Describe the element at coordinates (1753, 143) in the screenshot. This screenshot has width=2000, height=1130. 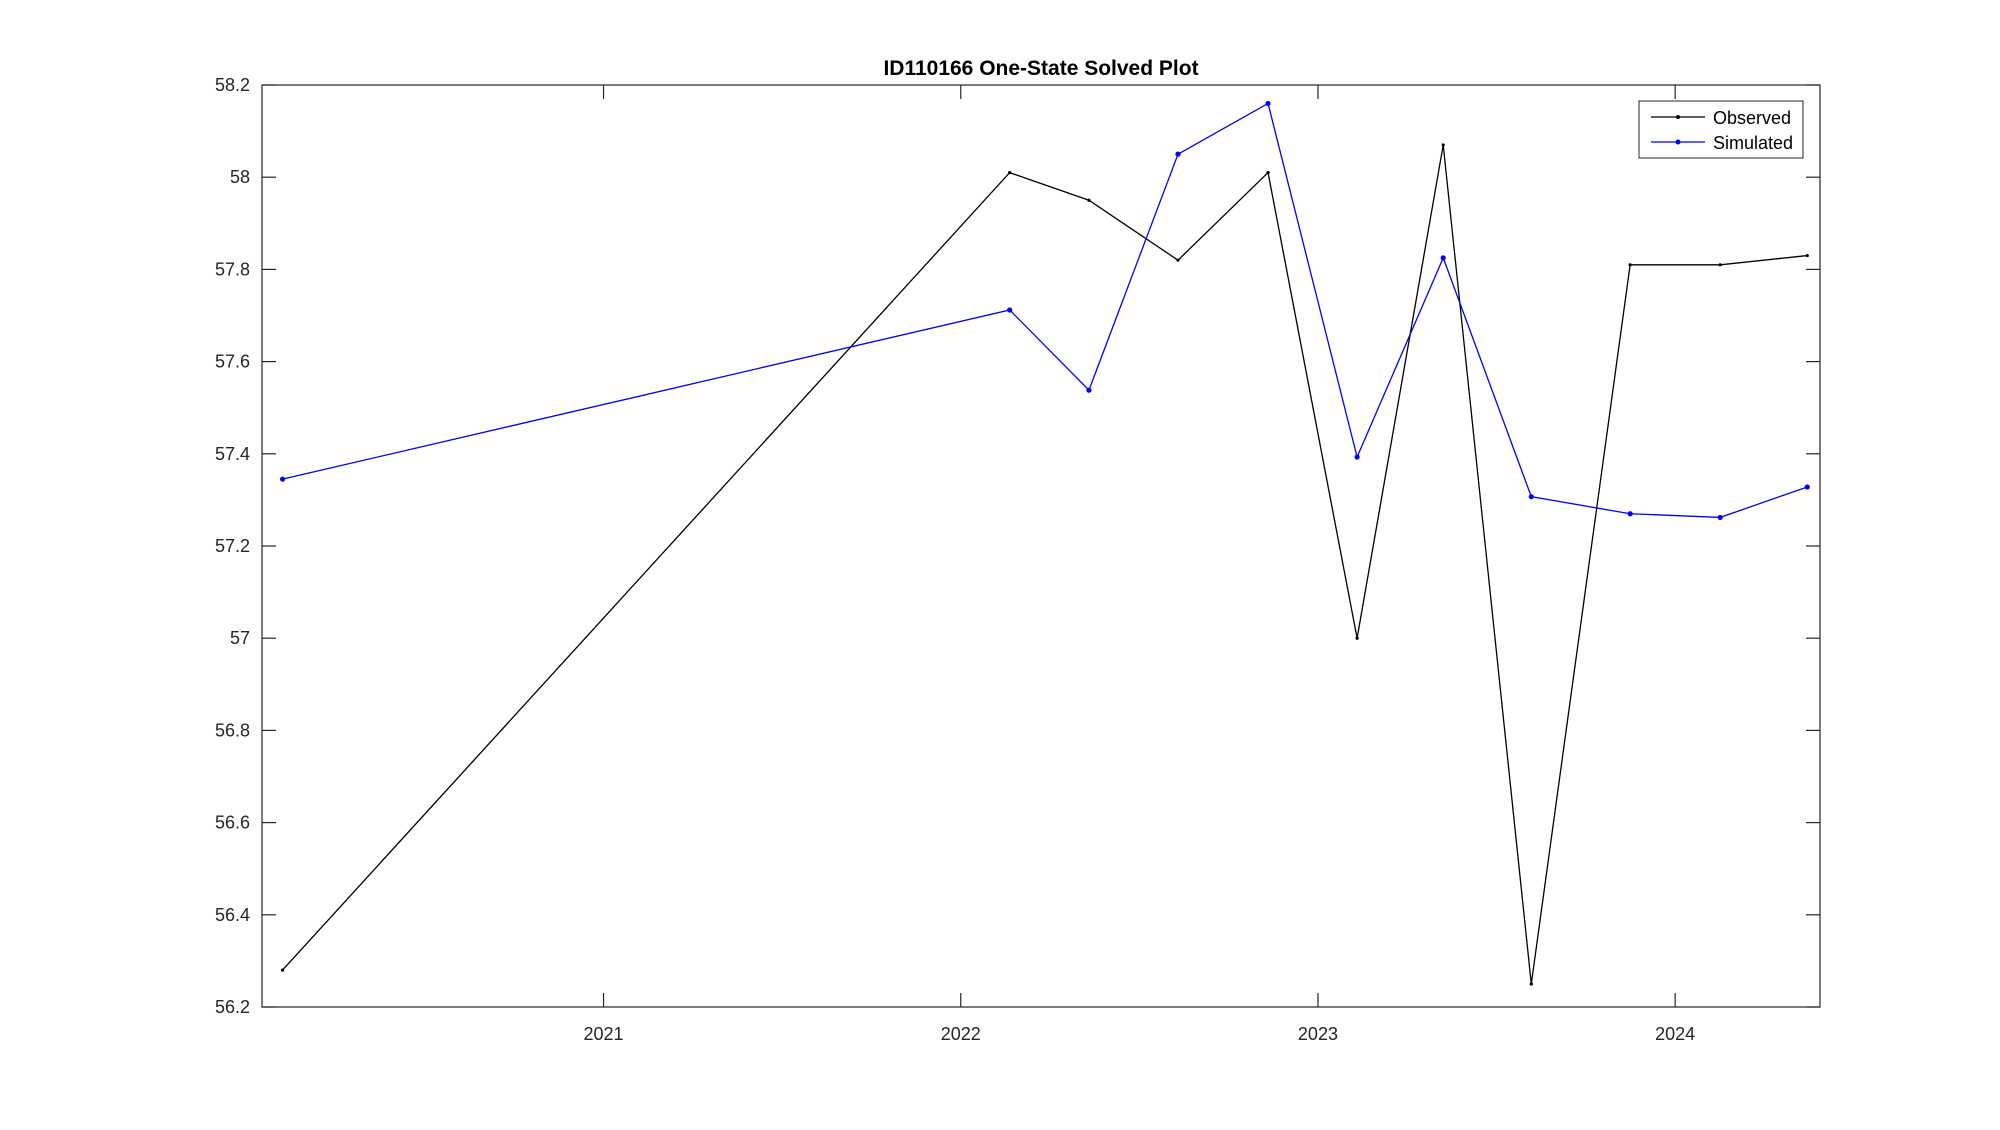
I see `legend-label-simulated: Simulated` at that location.